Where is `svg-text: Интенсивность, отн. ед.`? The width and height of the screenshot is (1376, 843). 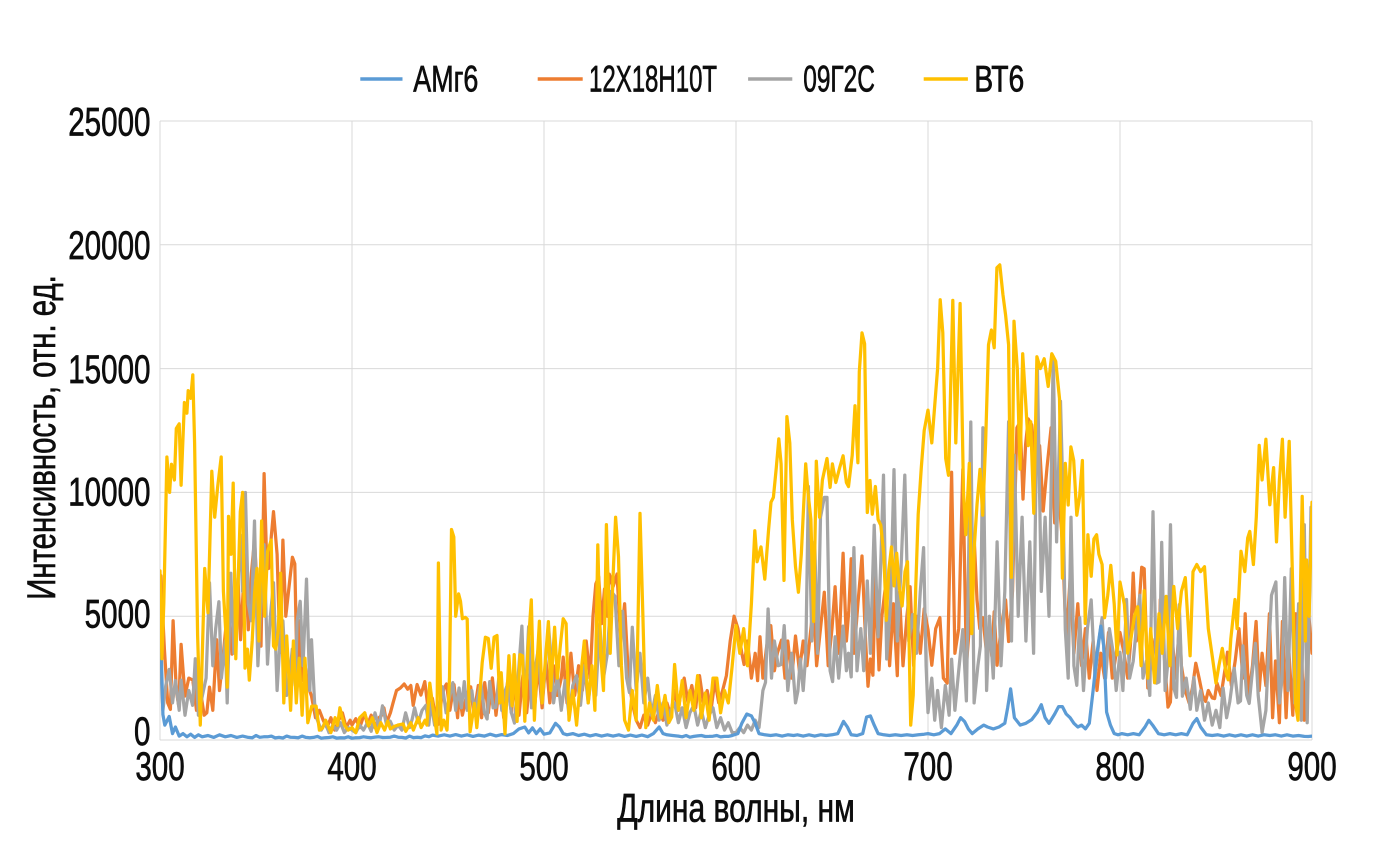
svg-text: Интенсивность, отн. ед. is located at coordinates (42, 437).